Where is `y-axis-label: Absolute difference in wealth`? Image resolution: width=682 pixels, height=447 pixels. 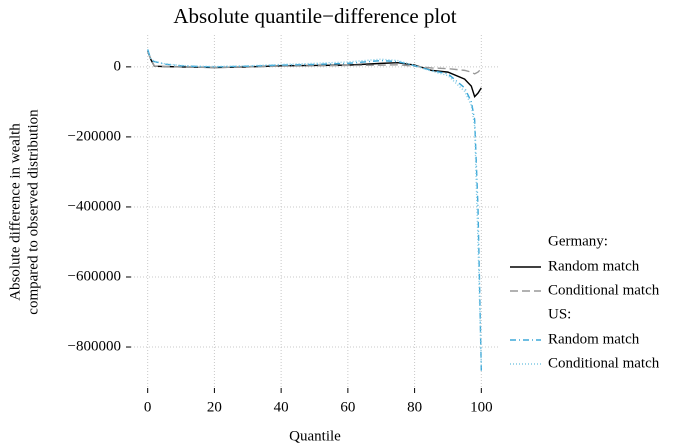
y-axis-label: Absolute difference in wealth is located at coordinates (15, 212).